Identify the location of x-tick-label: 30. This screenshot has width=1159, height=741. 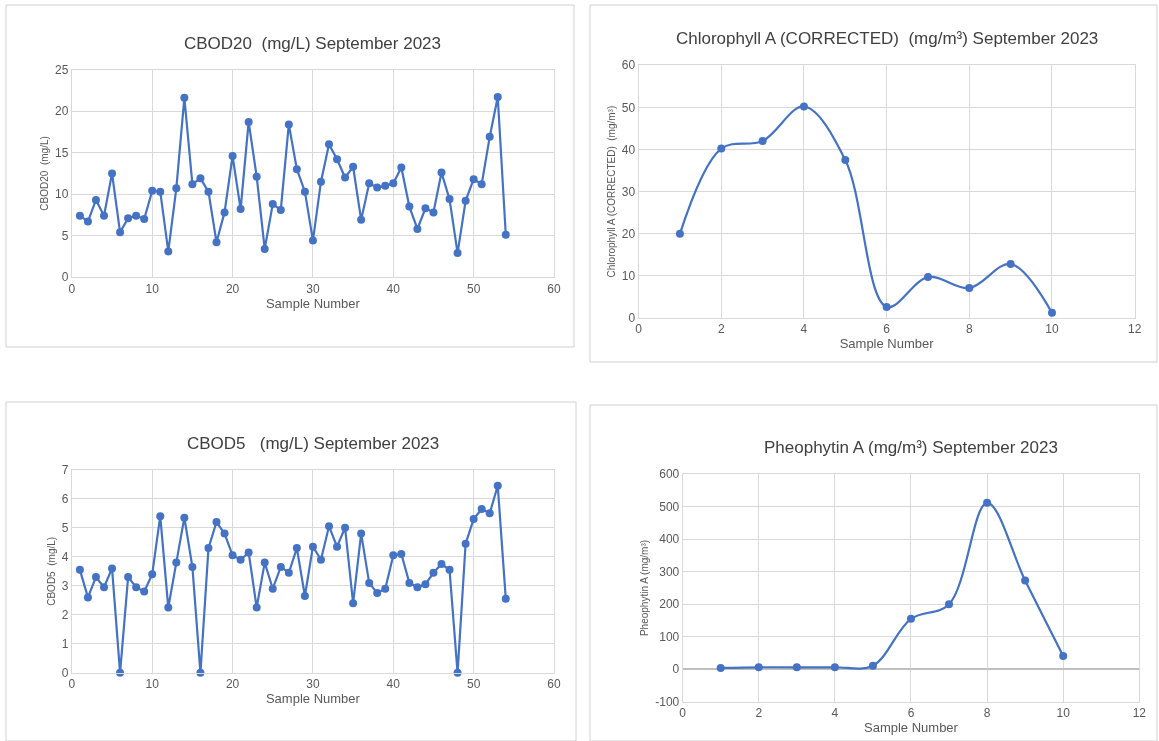
(313, 288).